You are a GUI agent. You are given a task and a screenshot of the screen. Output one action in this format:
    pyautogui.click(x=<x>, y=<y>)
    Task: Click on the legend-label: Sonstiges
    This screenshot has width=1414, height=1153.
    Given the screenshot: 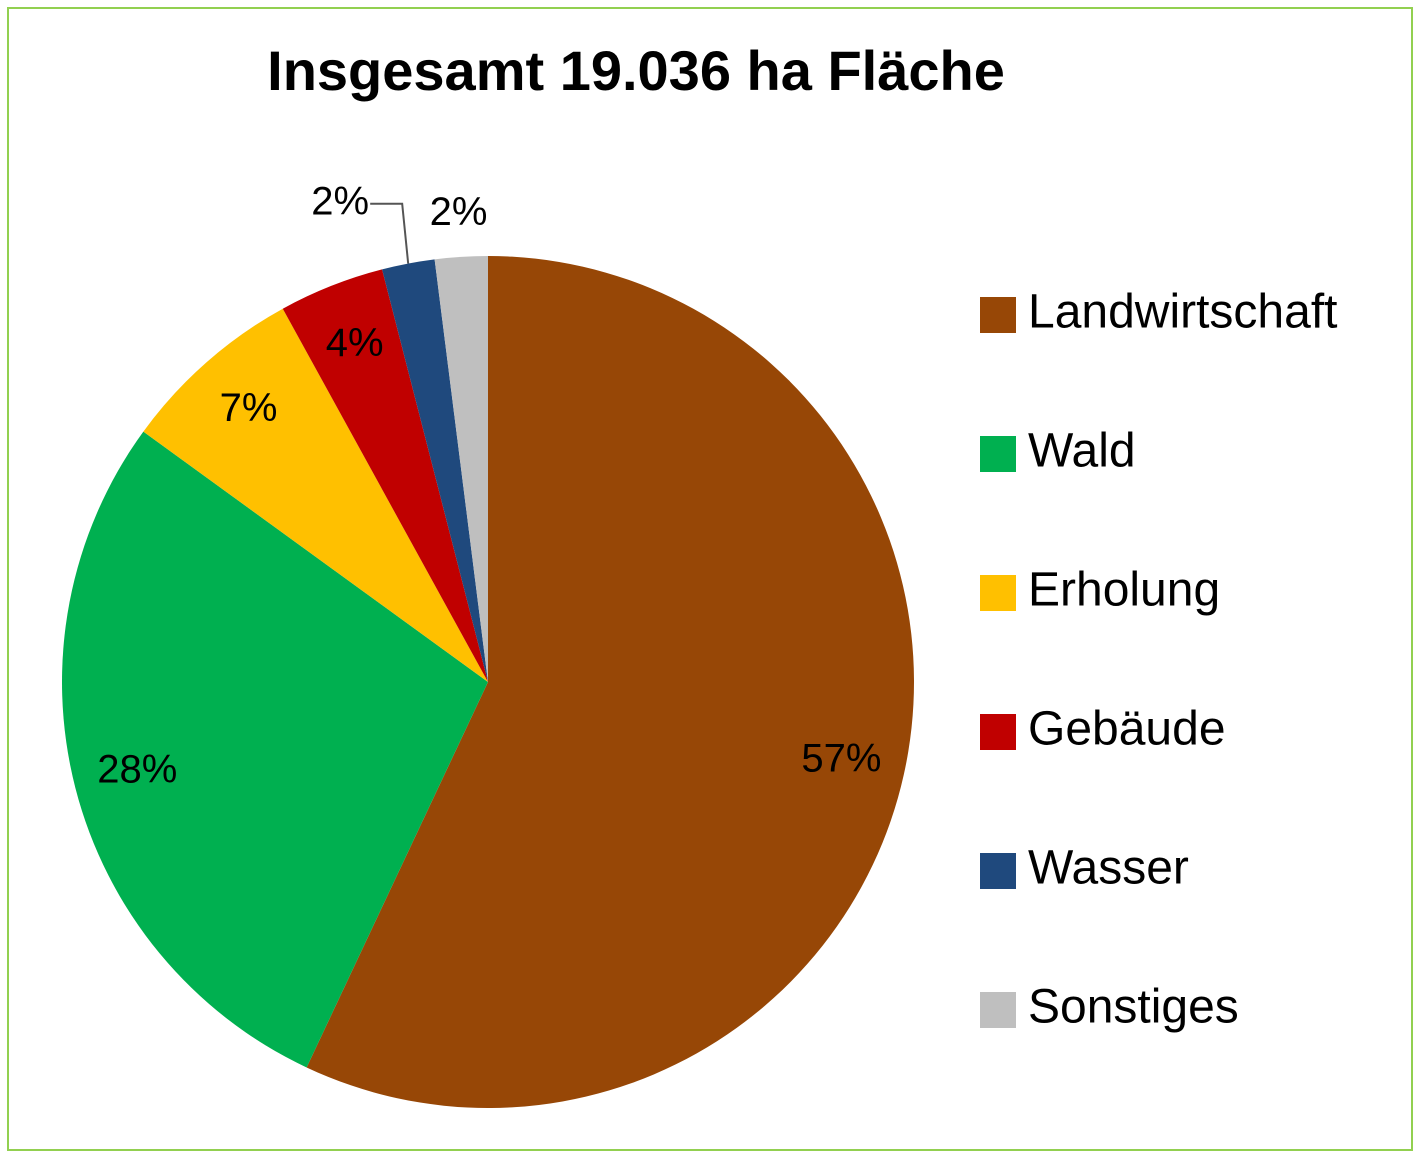 What is the action you would take?
    pyautogui.click(x=1133, y=1007)
    